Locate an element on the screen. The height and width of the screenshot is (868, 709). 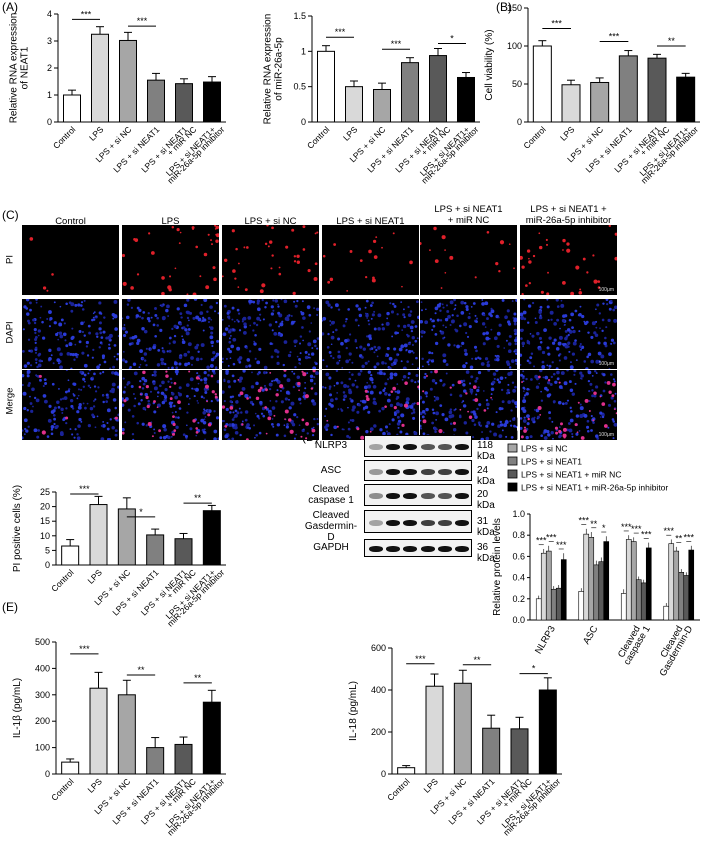
y-tick-label: 3 is located at coordinates (49, 41).